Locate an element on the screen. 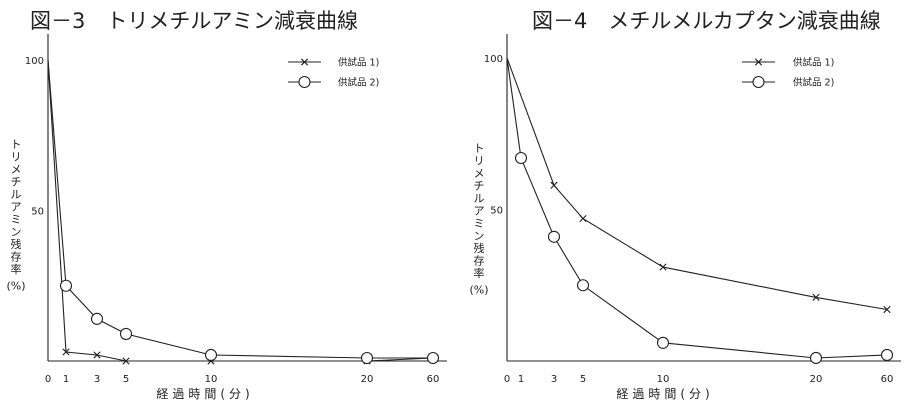  chart-1-y-axis-label-char: チ is located at coordinates (16, 182).